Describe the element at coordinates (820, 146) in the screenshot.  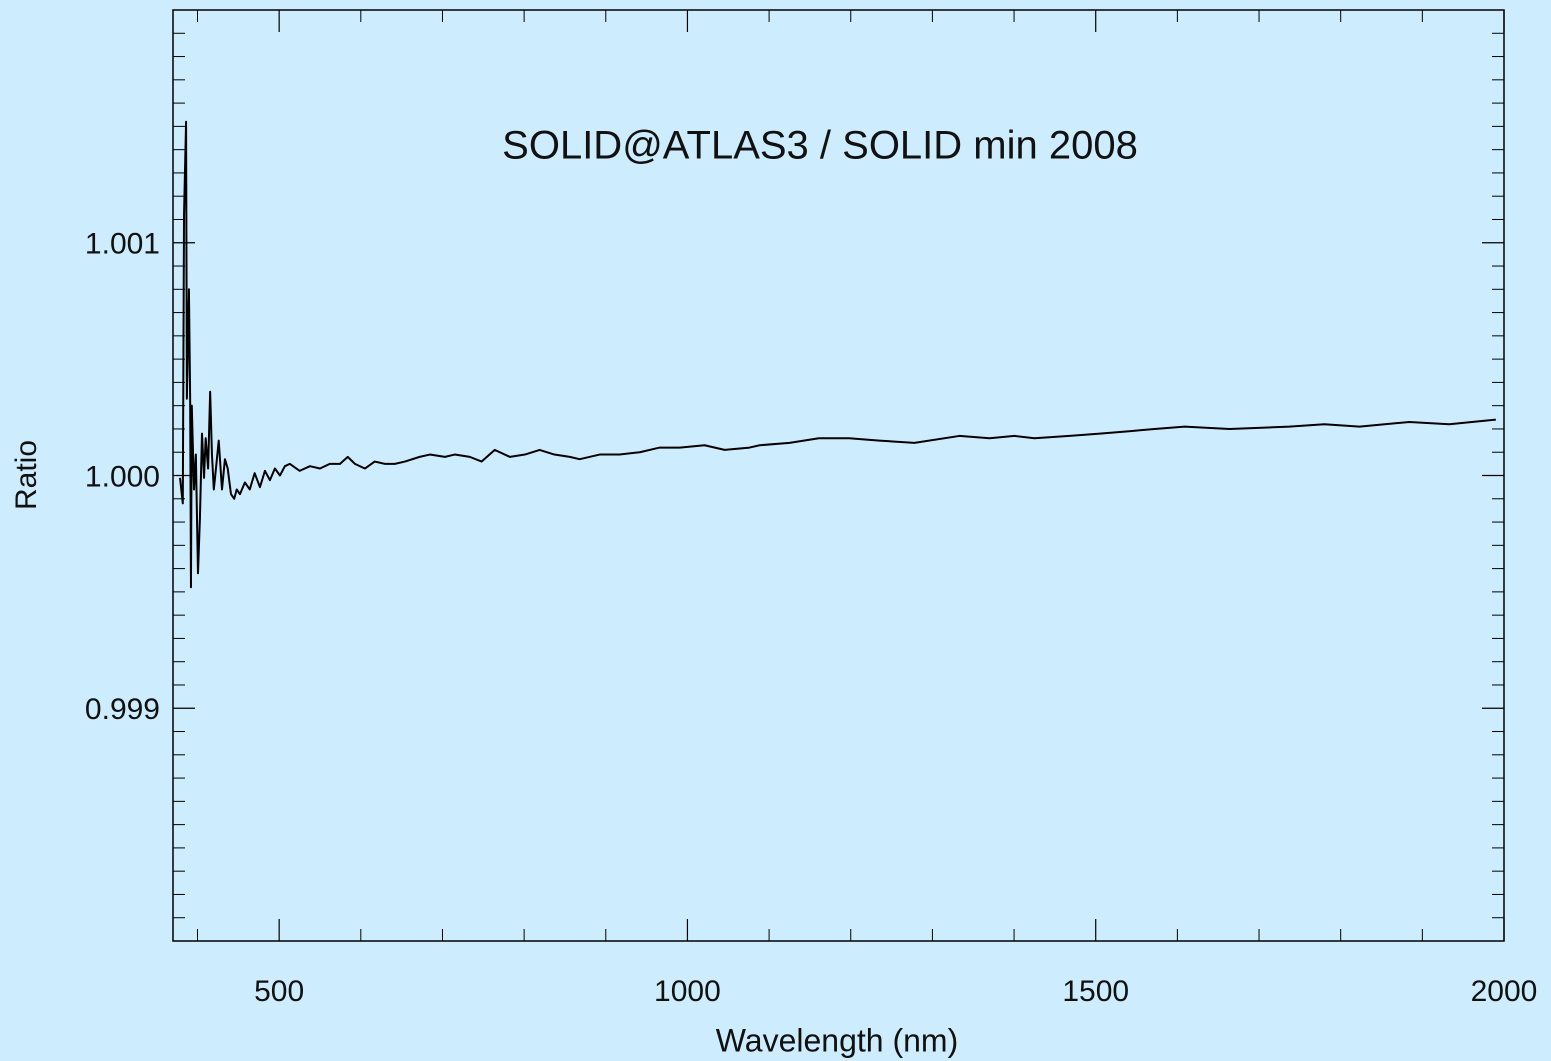
I see `chart-title: SOLID@ATLAS3 / SOLID min 2008` at that location.